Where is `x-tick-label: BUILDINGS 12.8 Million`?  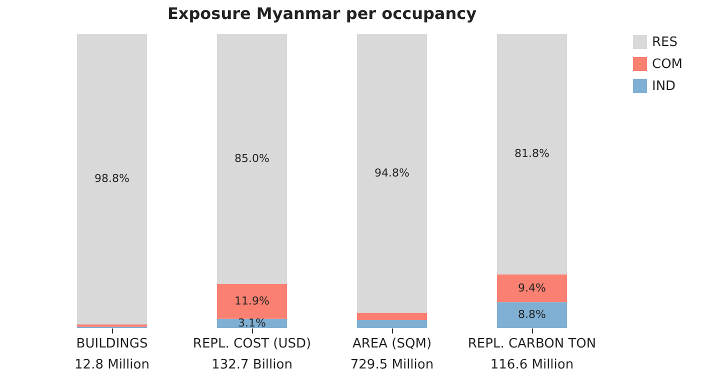 x-tick-label: BUILDINGS 12.8 Million is located at coordinates (112, 354).